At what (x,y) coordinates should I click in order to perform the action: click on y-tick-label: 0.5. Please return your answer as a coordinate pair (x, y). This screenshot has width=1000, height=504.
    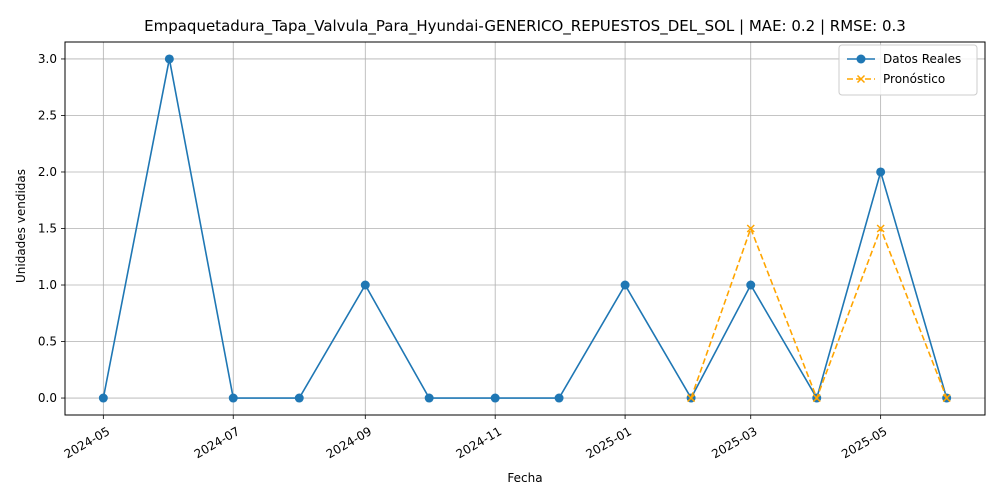
    Looking at the image, I should click on (47, 342).